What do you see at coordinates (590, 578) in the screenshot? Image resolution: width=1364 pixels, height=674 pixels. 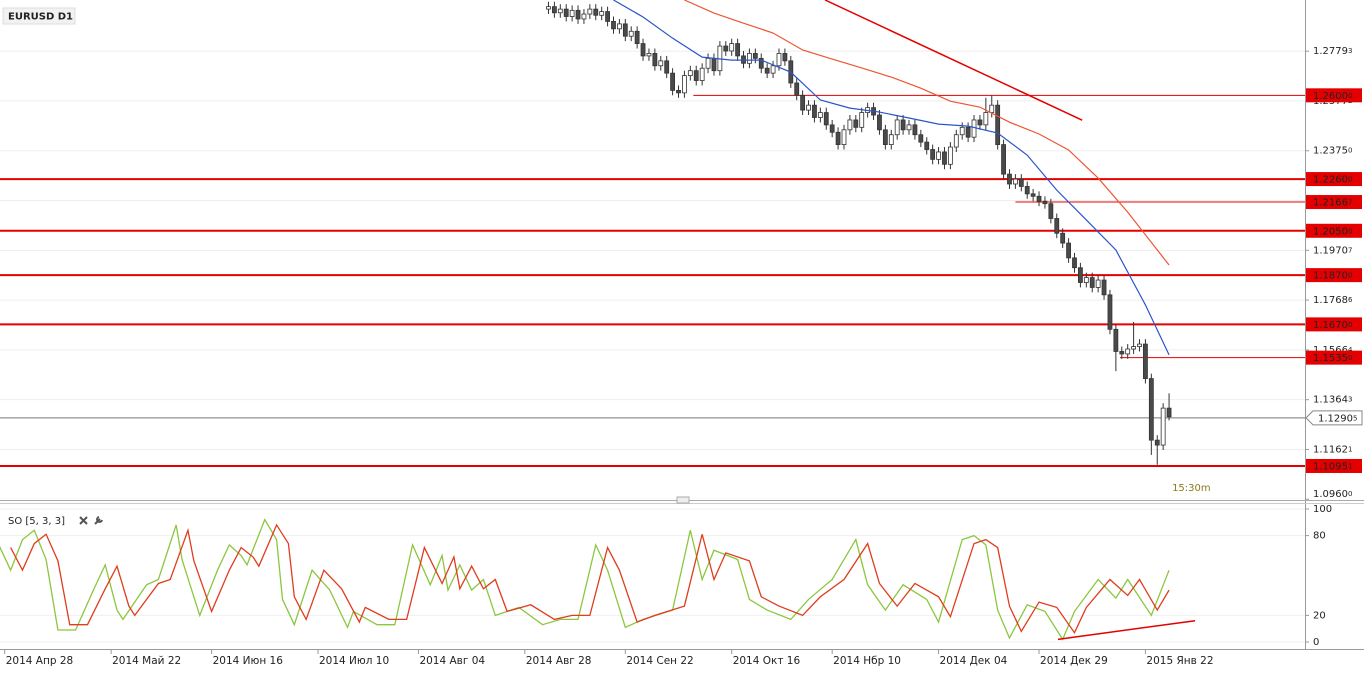 I see `oscillator-line` at bounding box center [590, 578].